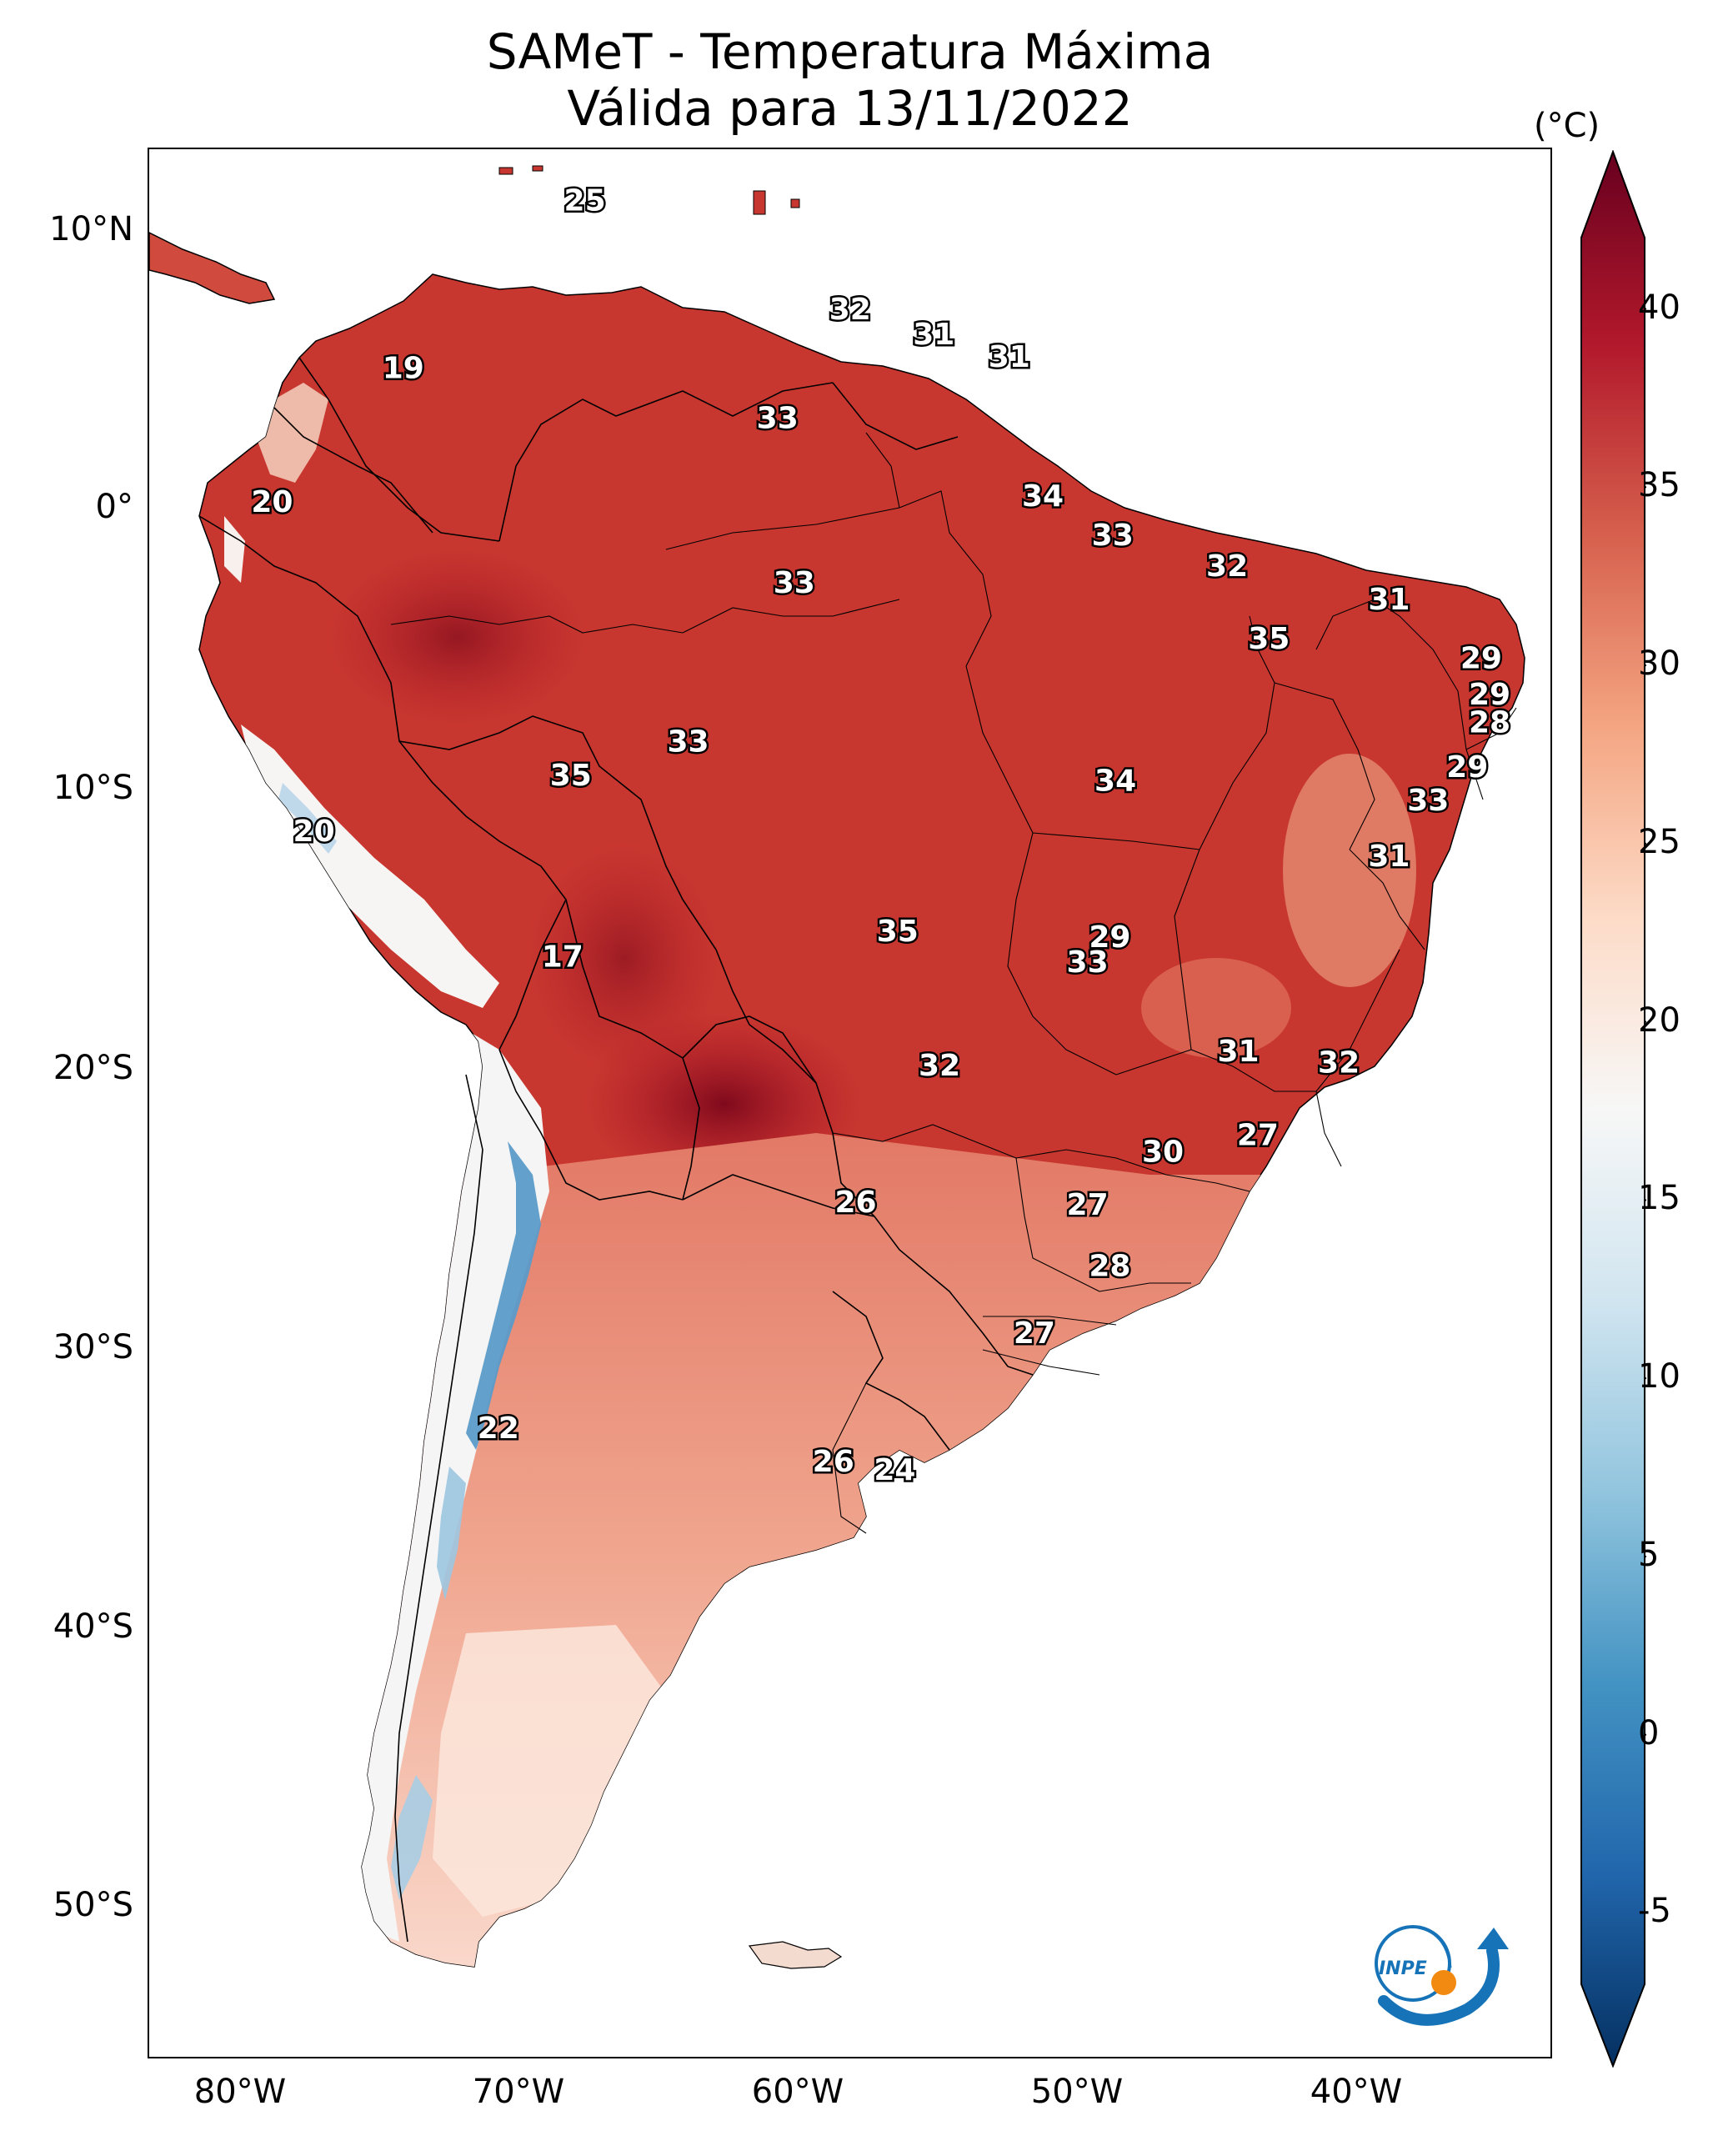 The height and width of the screenshot is (2156, 1723). What do you see at coordinates (91, 229) in the screenshot?
I see `lat-label-10n: 10°N` at bounding box center [91, 229].